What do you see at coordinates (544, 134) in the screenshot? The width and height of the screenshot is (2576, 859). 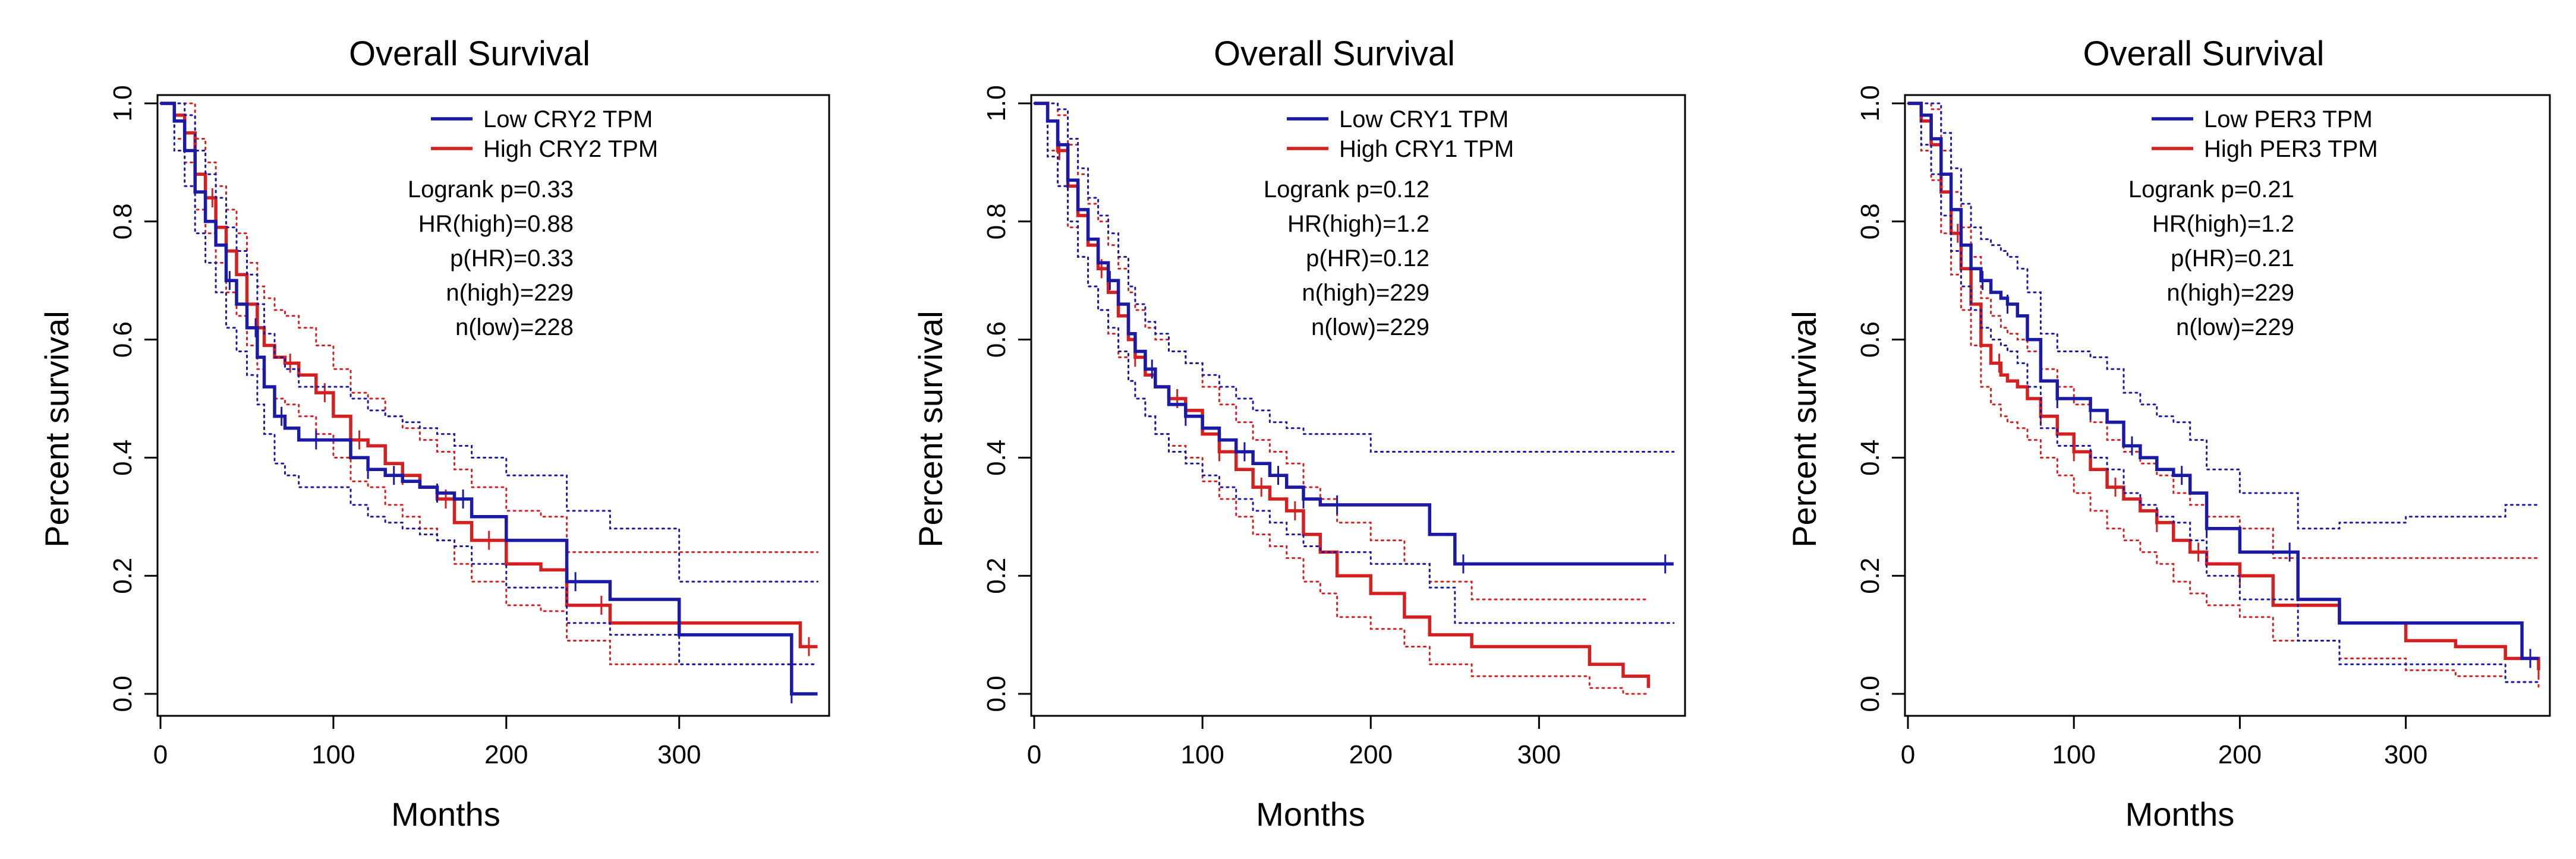 I see `legend: Low CRY2 TPM High CRY2 TPM` at bounding box center [544, 134].